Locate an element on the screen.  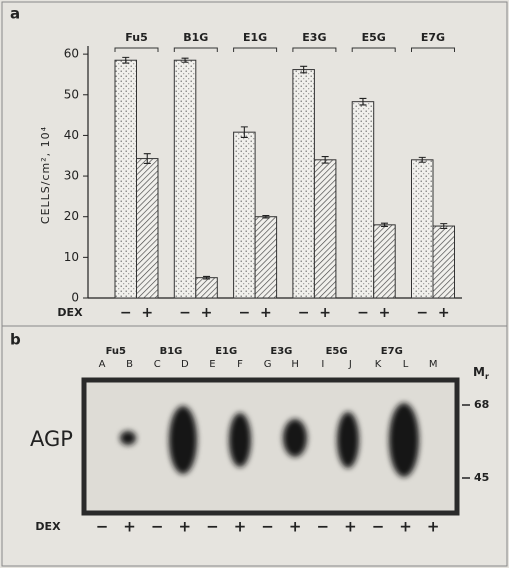
lane-label: I is located at coordinates (322, 364).